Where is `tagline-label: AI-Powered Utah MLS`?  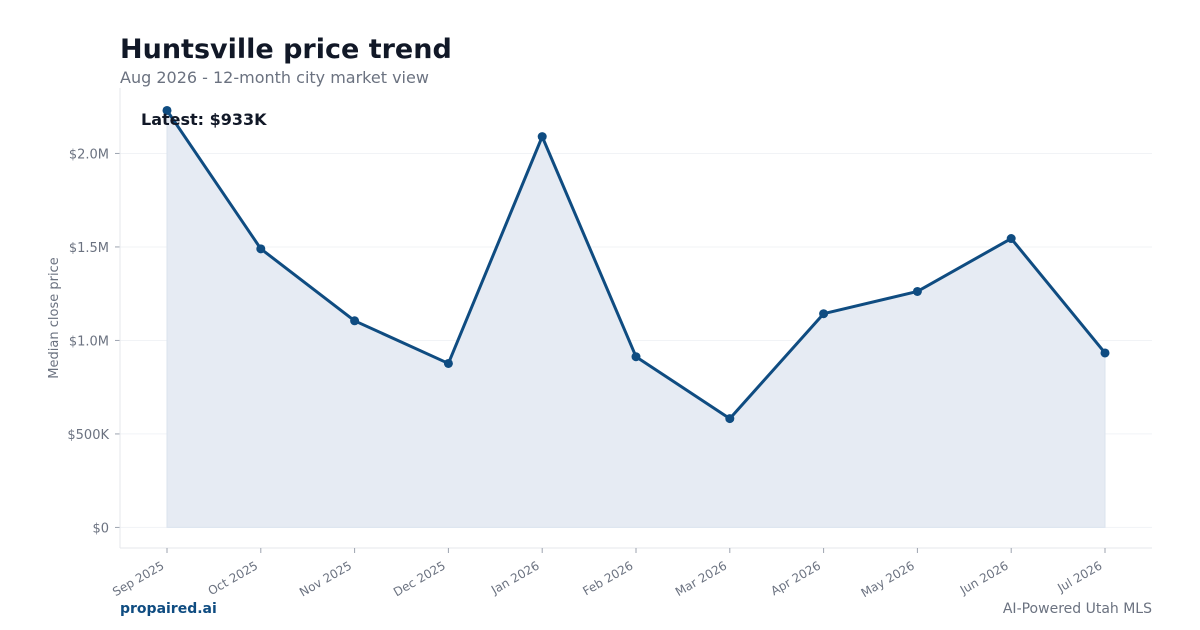
tagline-label: AI-Powered Utah MLS is located at coordinates (1077, 609).